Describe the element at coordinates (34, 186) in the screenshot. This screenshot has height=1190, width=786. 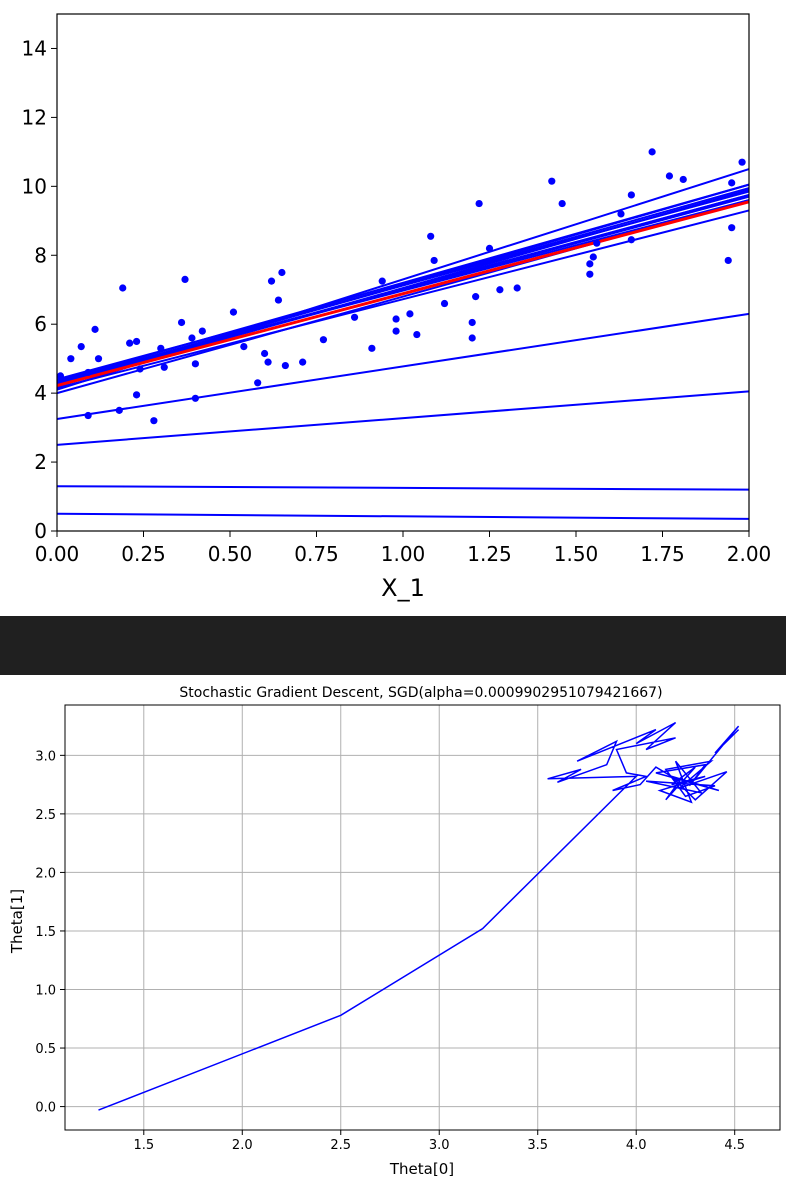
I see `y-tick-label: 10` at that location.